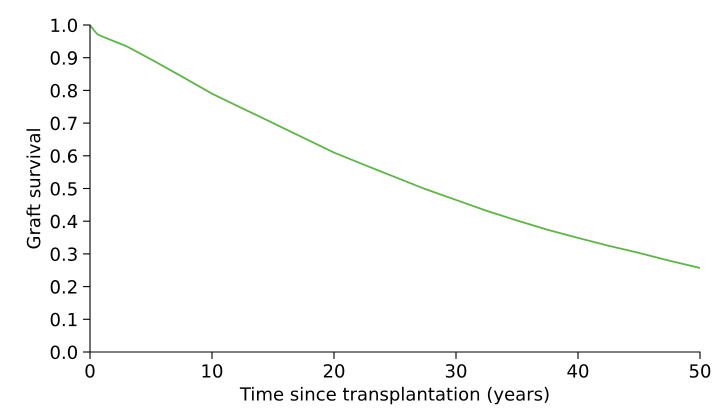 The width and height of the screenshot is (714, 420). I want to click on y-tick-label: 0.6, so click(64, 156).